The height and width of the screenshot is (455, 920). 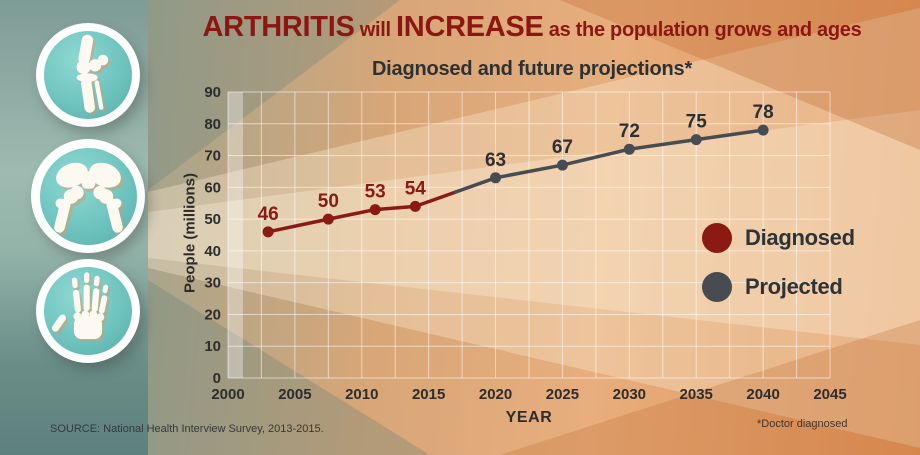 I want to click on legend-item-projected: Projected, so click(x=778, y=287).